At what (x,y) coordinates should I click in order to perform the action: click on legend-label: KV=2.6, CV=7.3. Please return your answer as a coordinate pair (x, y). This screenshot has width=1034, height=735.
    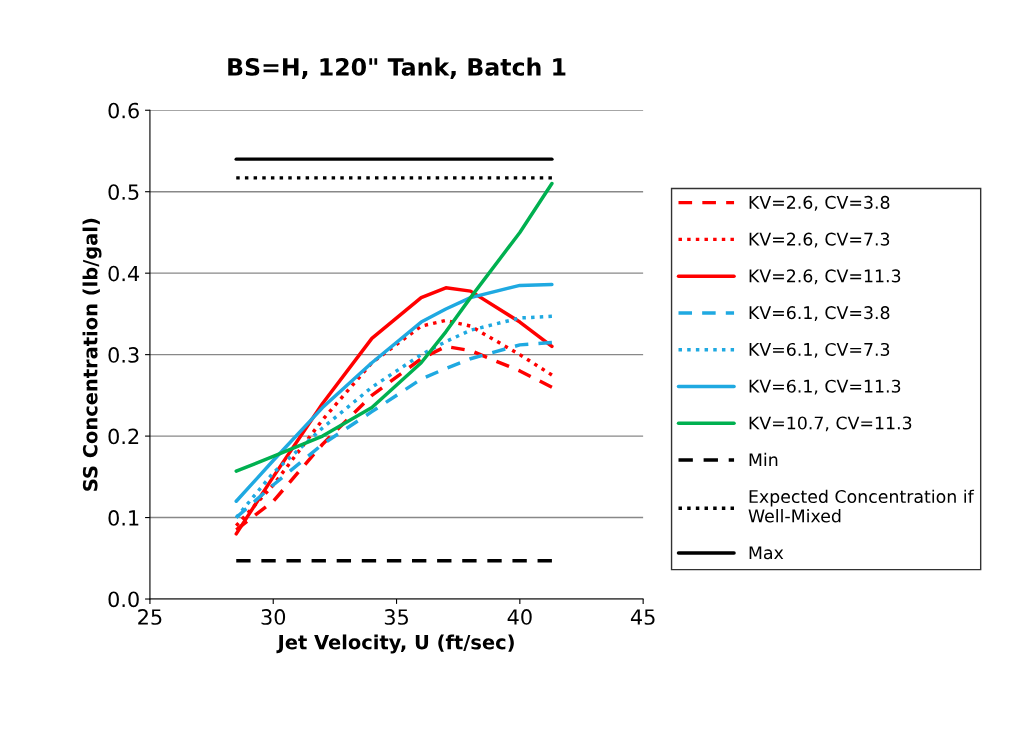
    Looking at the image, I should click on (819, 240).